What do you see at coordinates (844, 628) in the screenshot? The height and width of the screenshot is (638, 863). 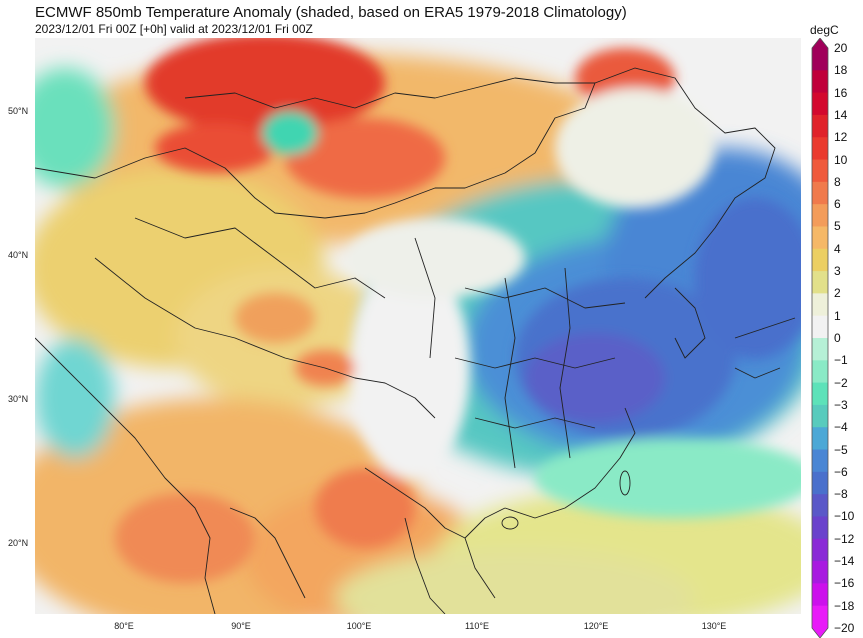 I see `colorbar-tick-label: −20` at bounding box center [844, 628].